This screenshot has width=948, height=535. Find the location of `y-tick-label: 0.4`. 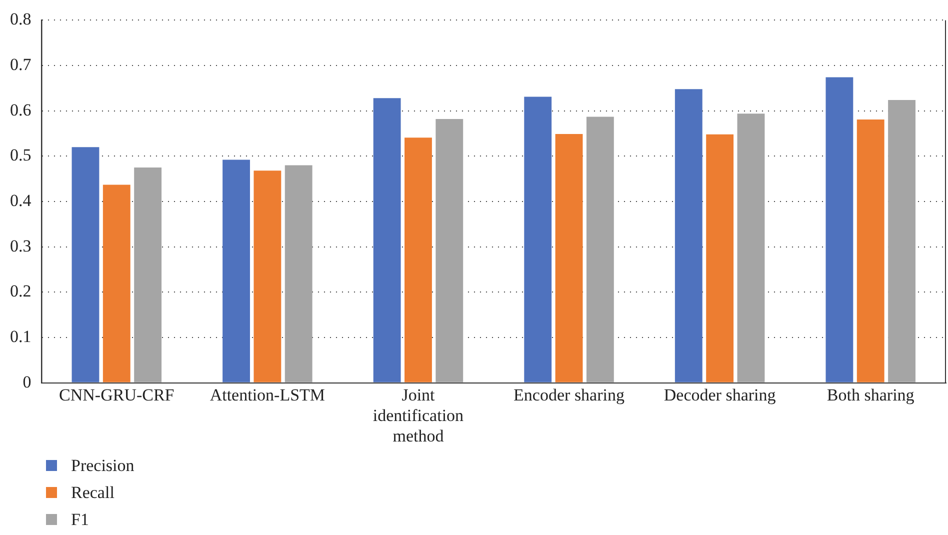

y-tick-label: 0.4 is located at coordinates (21, 200).